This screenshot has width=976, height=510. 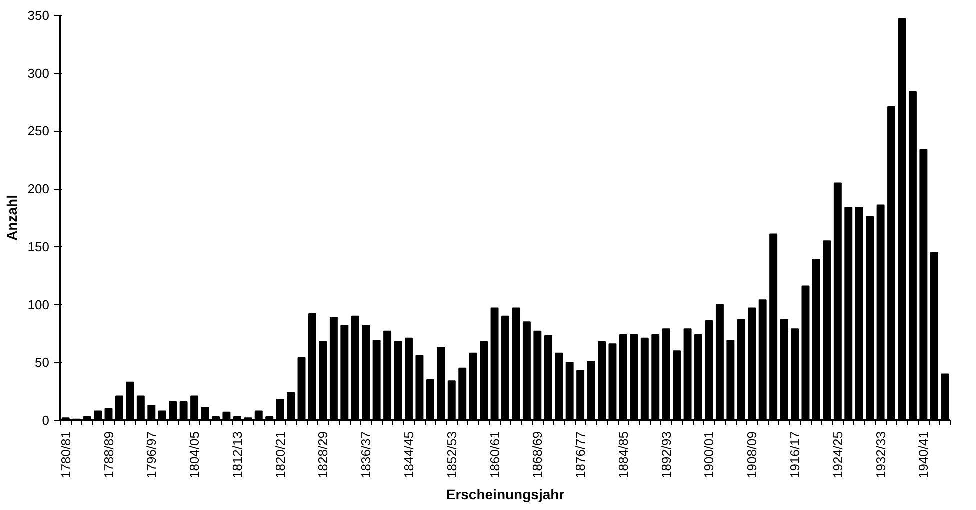 I want to click on y-tick-label: 50, so click(x=42, y=362).